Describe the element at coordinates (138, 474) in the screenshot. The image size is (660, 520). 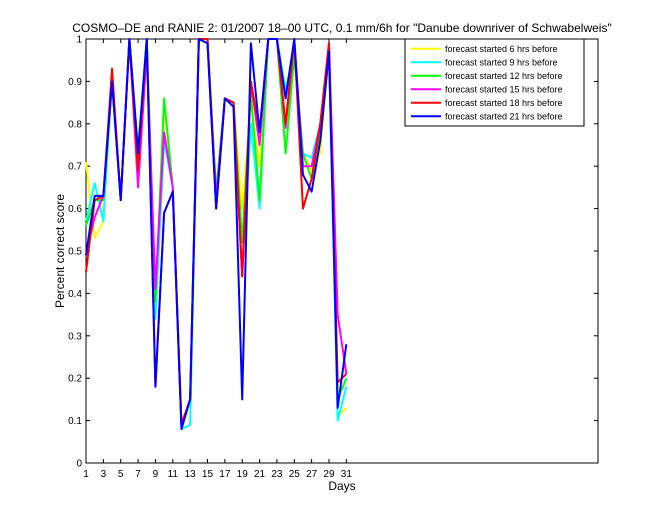
I see `x-tick-label: 7` at that location.